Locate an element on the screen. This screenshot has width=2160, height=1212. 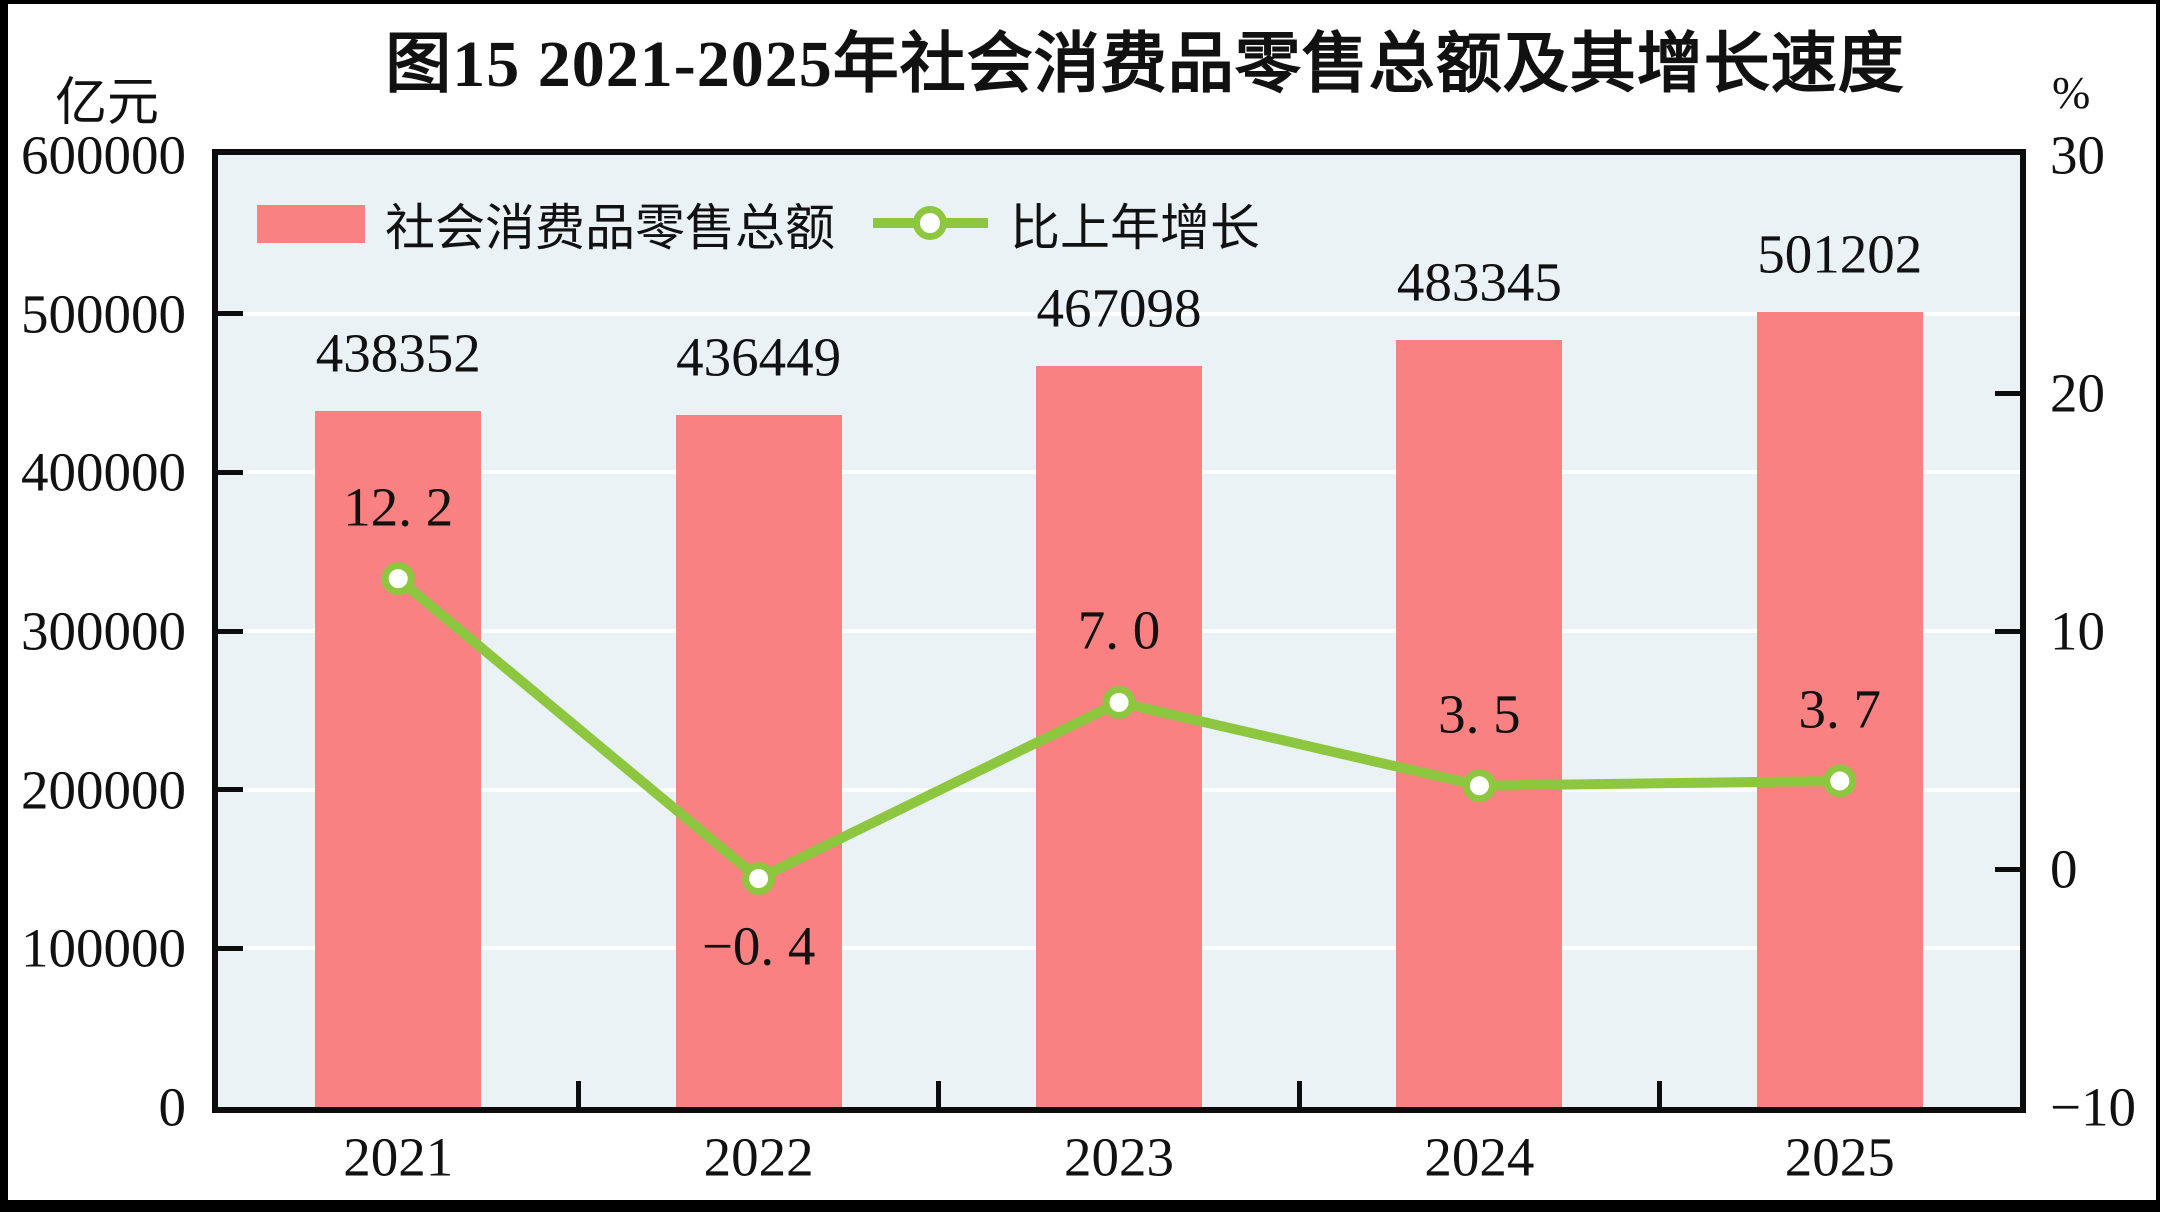
right-axis-tick-label: 0 is located at coordinates (2064, 869).